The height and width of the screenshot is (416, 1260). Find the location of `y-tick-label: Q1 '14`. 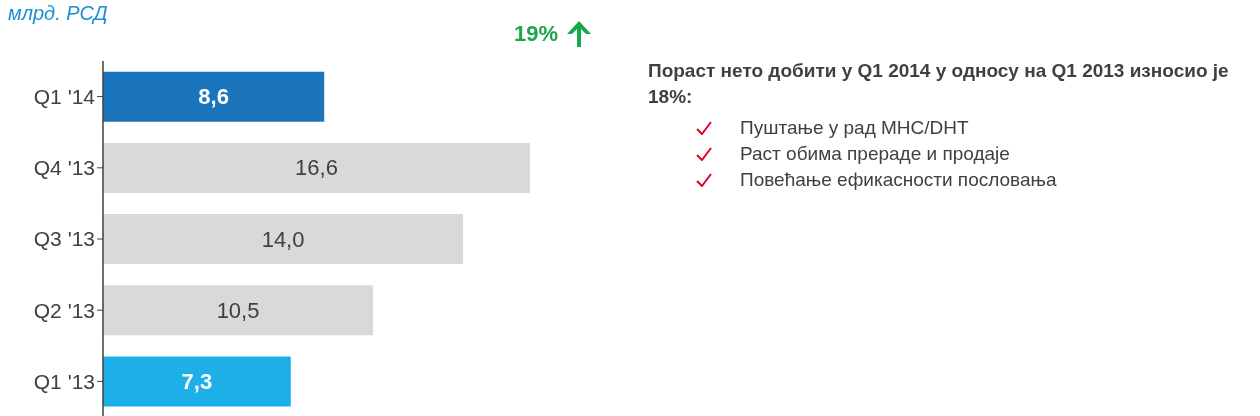

y-tick-label: Q1 '14 is located at coordinates (64, 97).